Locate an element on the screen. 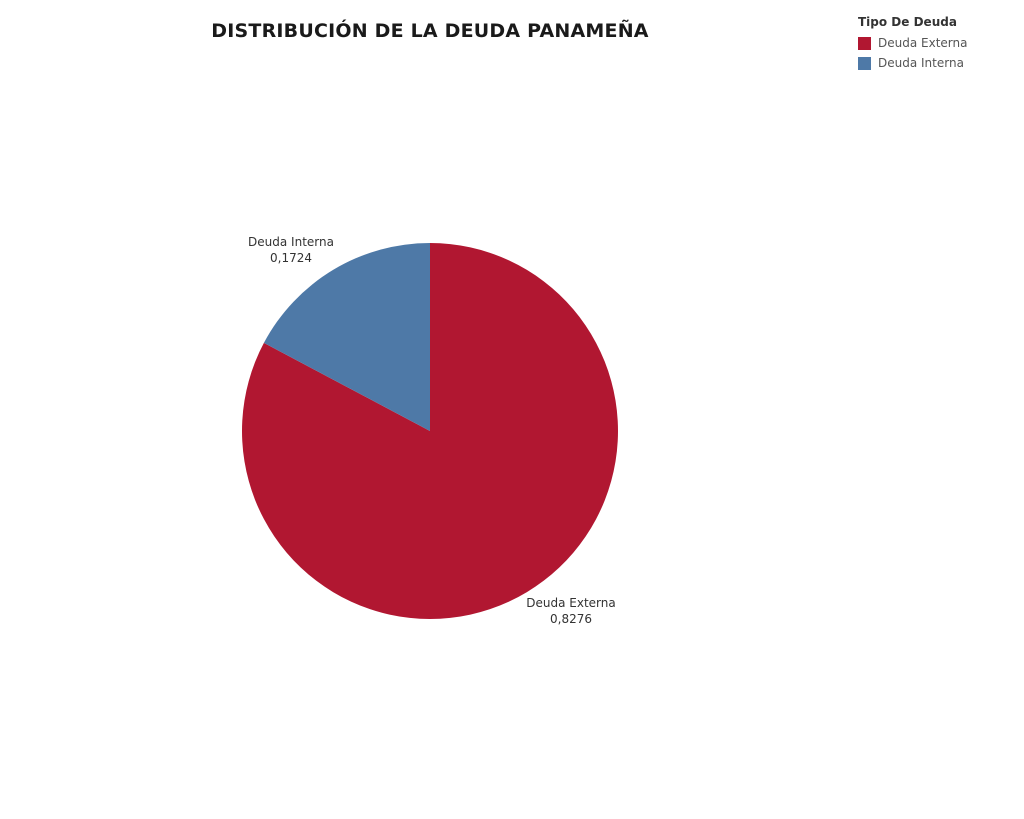  slice-label-value-deuda-interna: 0,1724 is located at coordinates (291, 258).